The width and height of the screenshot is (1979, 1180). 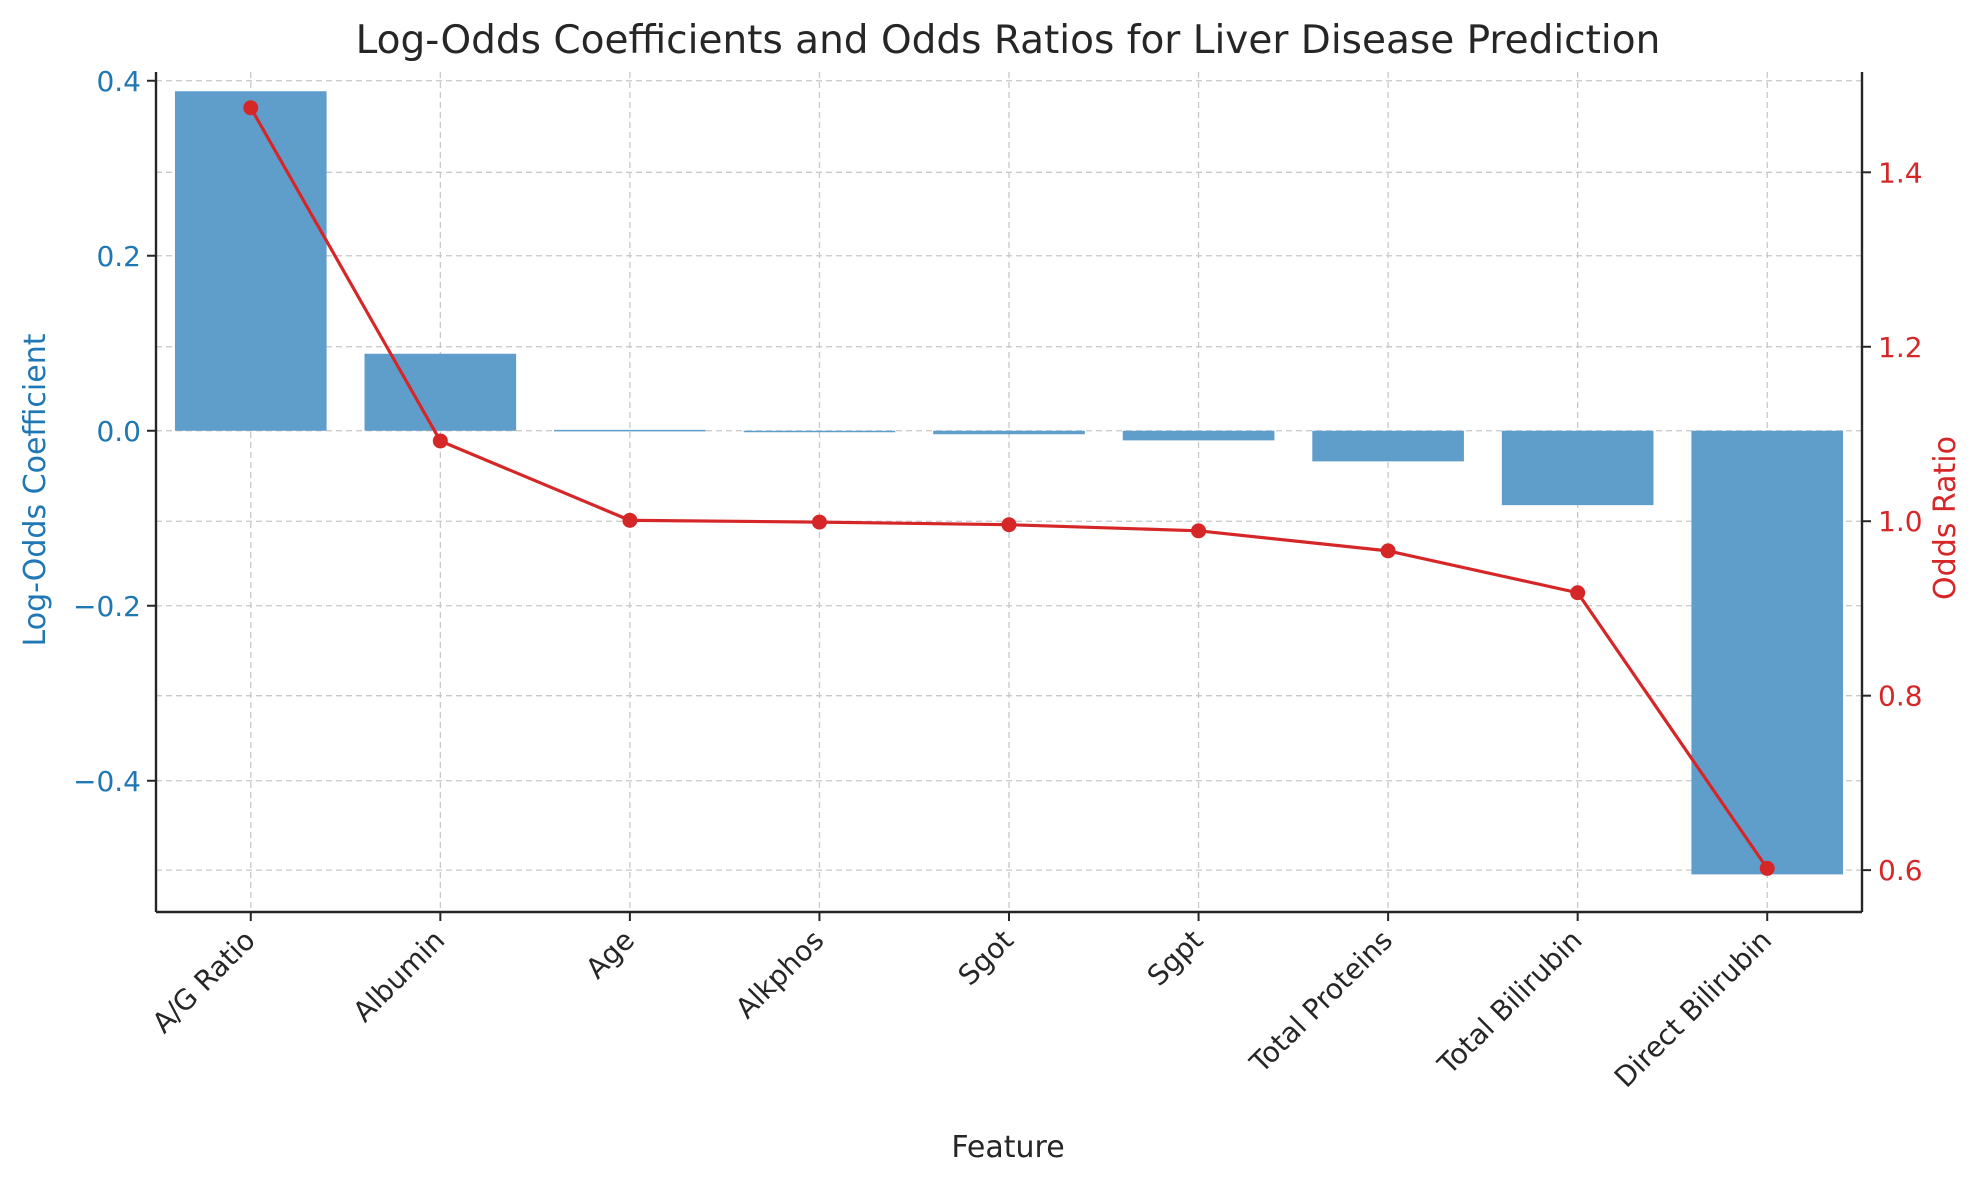 What do you see at coordinates (1009, 432) in the screenshot?
I see `bar-sgot` at bounding box center [1009, 432].